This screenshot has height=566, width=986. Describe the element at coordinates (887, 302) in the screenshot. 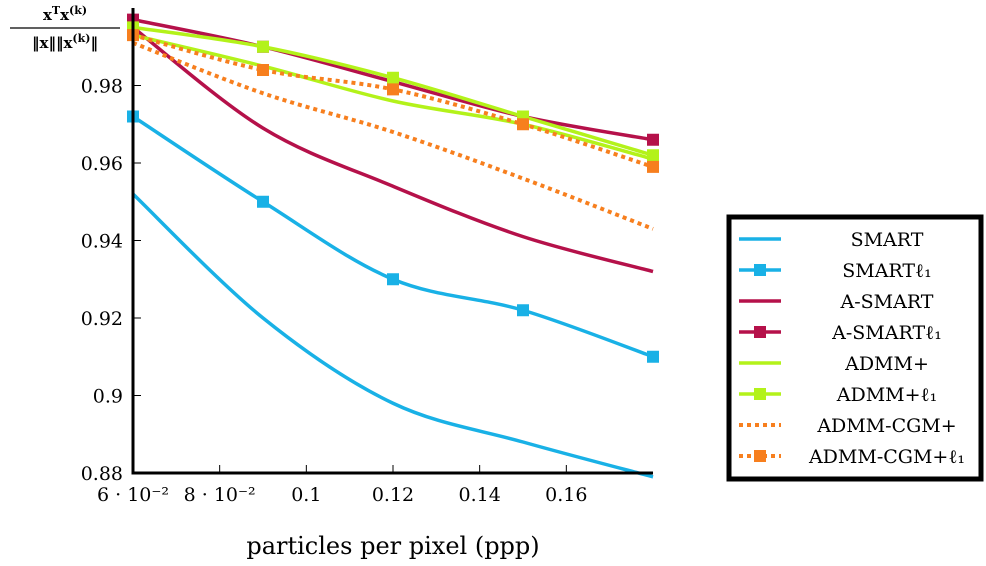

I see `legend-label: A-SMART` at that location.